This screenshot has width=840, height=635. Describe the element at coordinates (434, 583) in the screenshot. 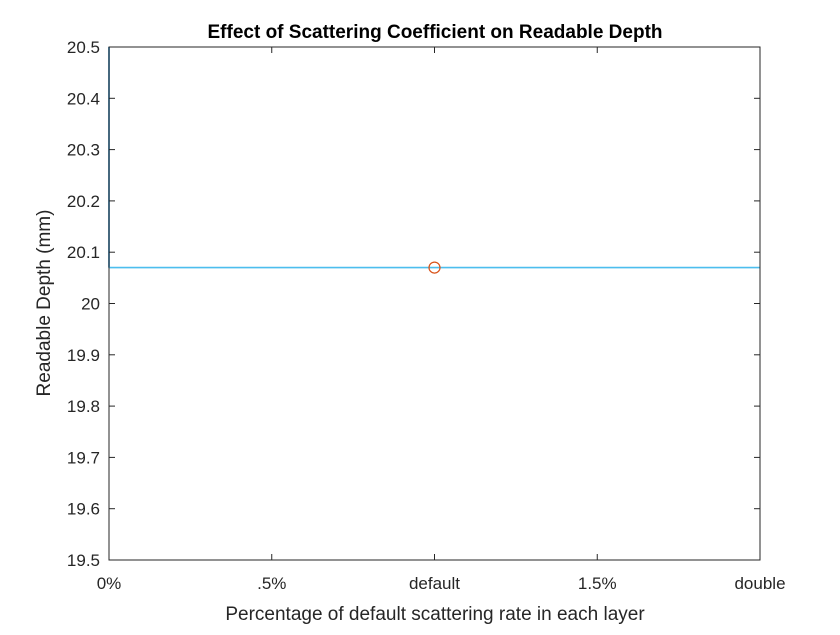

I see `x-tick-label: default` at that location.